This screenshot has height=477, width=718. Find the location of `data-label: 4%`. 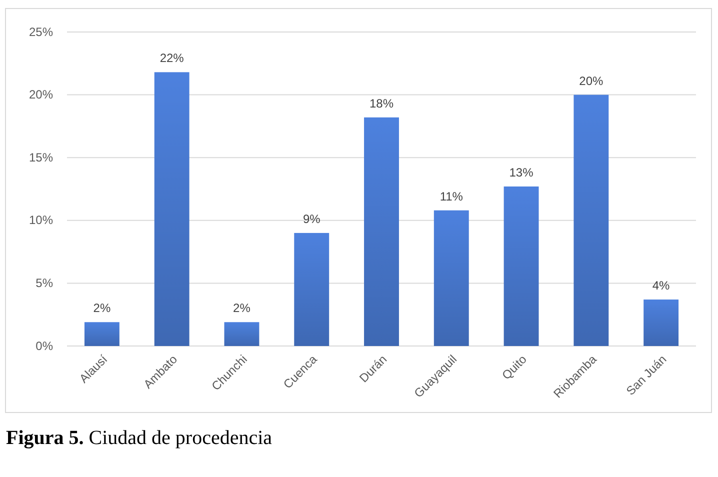

data-label: 4% is located at coordinates (661, 285).